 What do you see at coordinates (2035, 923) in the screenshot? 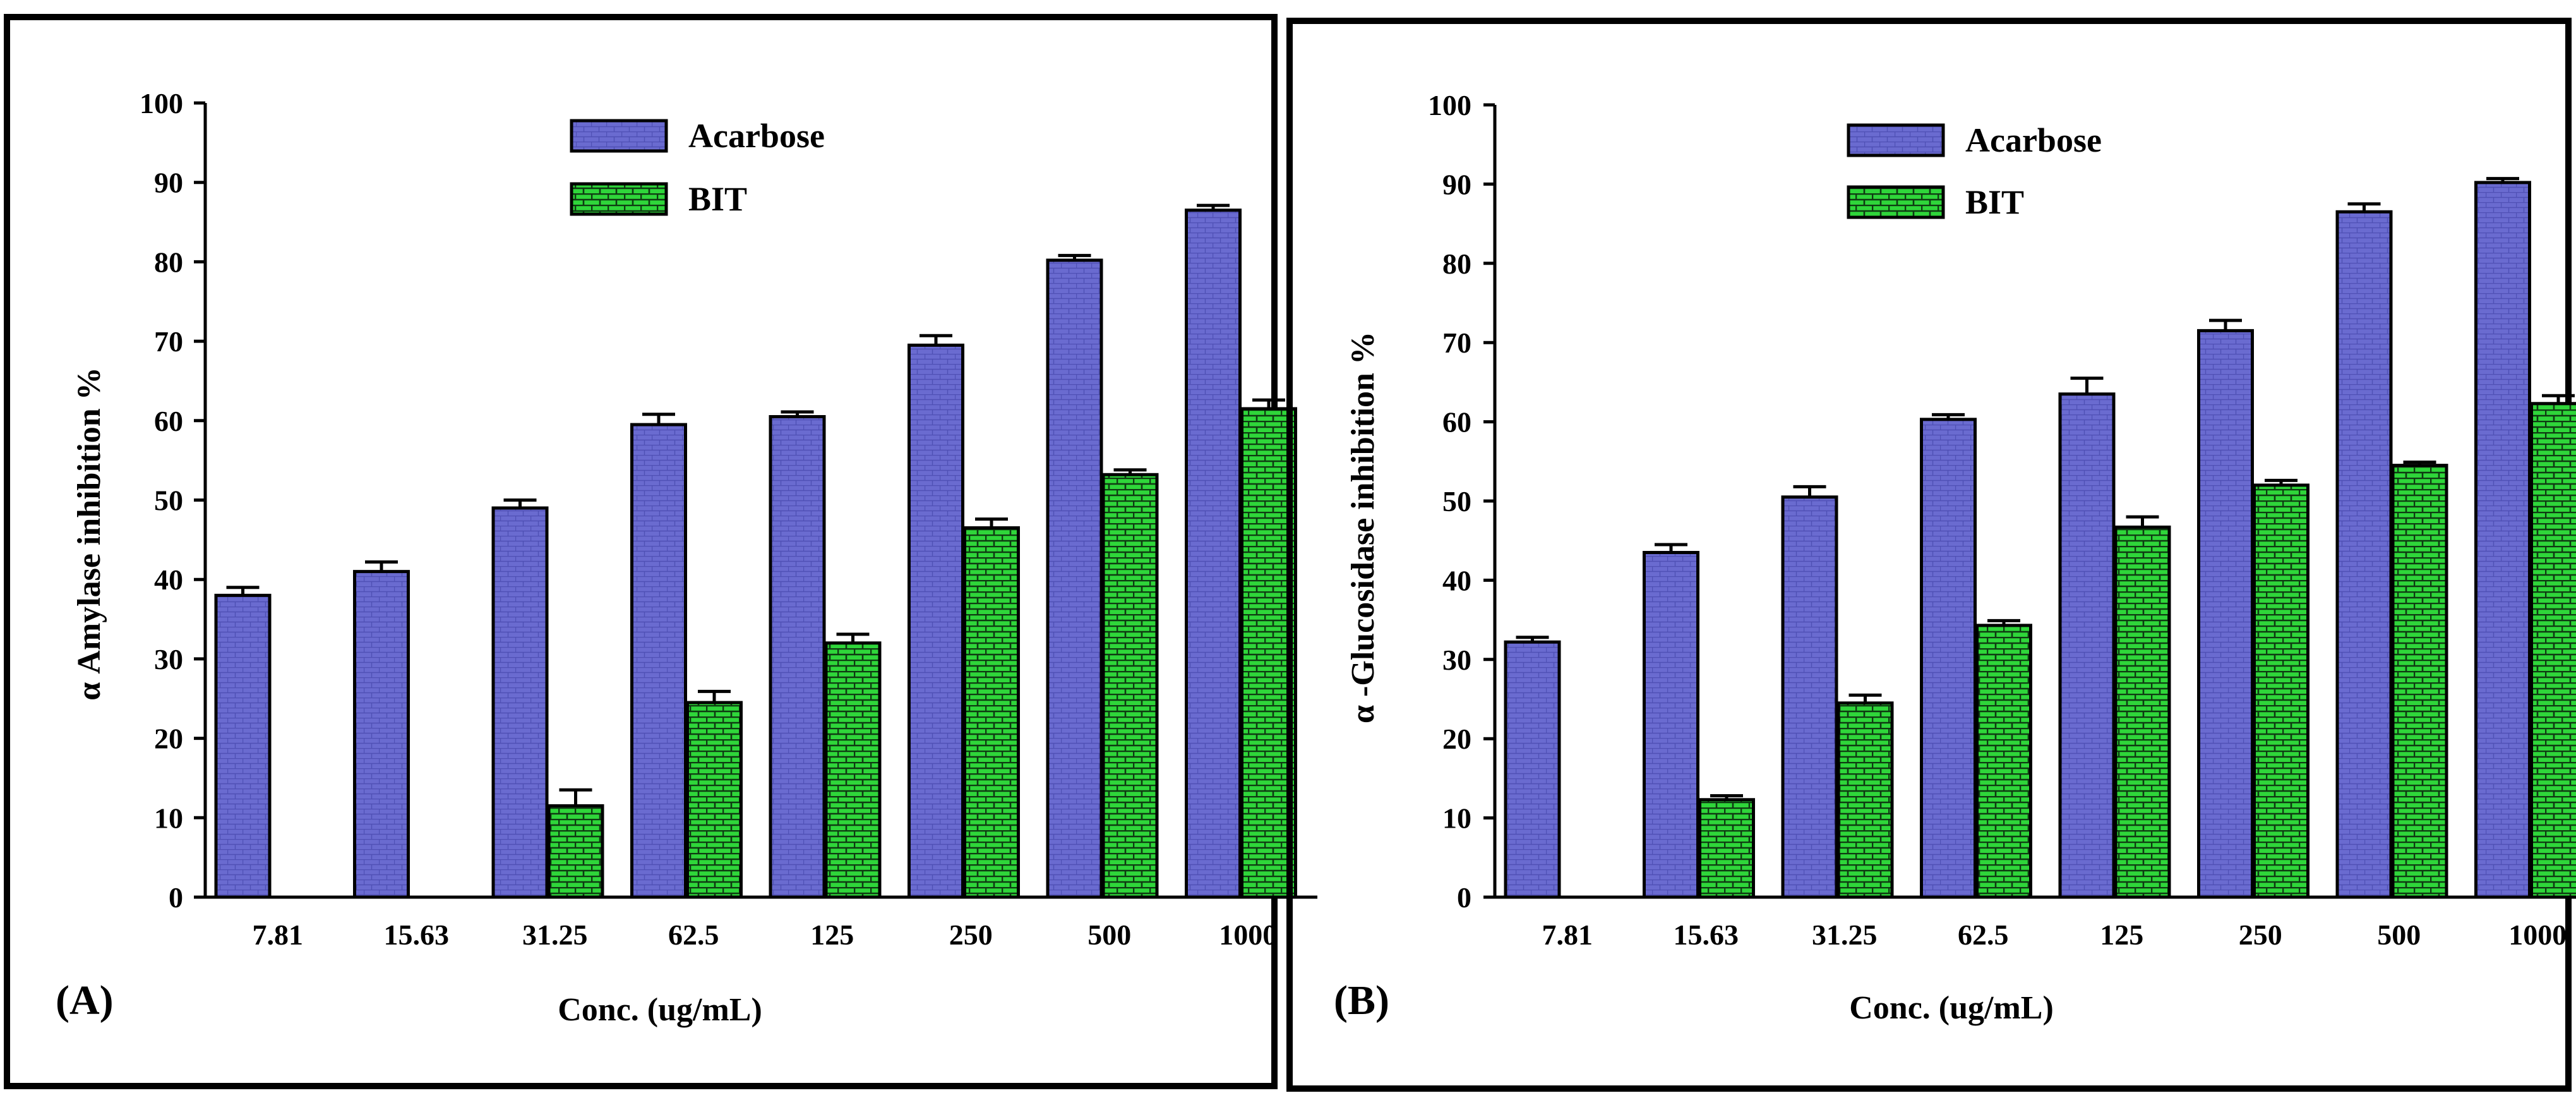
I see `panel-b-x-axis: 7.81 15.63 31.25 62.5 125 250 500 1000` at bounding box center [2035, 923].